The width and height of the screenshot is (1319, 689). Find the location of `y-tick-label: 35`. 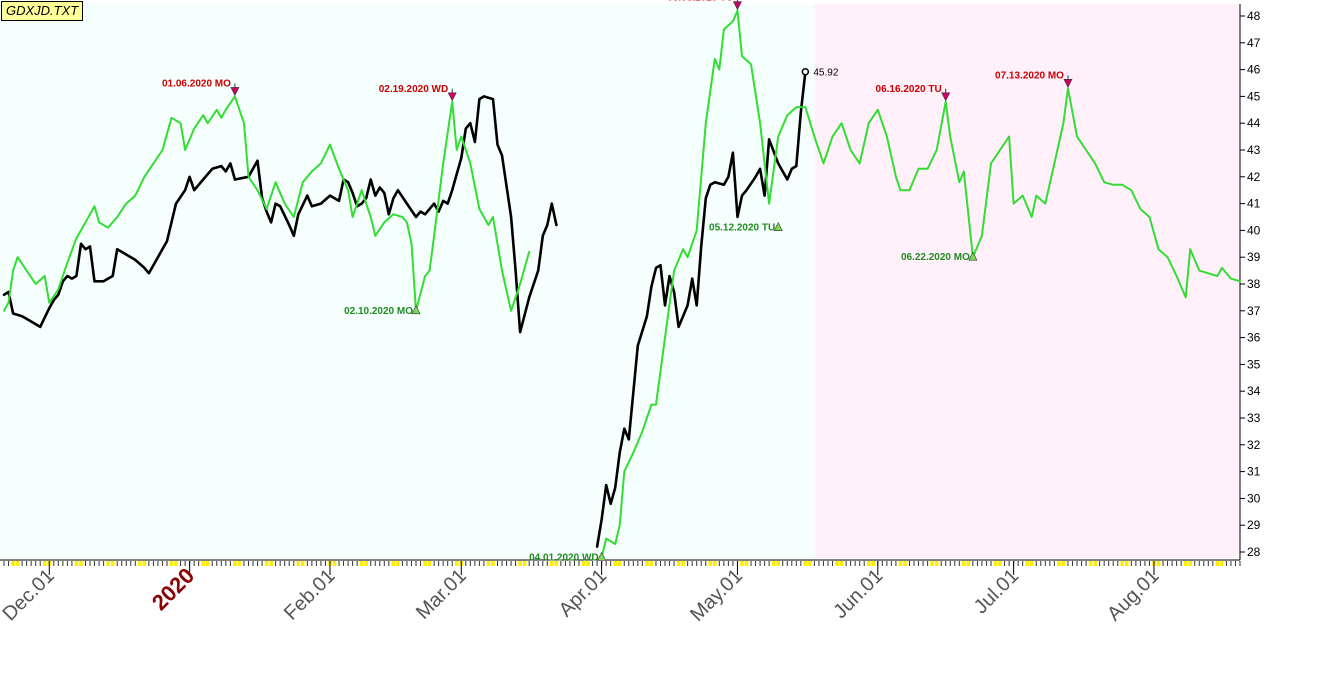

y-tick-label: 35 is located at coordinates (1254, 364).